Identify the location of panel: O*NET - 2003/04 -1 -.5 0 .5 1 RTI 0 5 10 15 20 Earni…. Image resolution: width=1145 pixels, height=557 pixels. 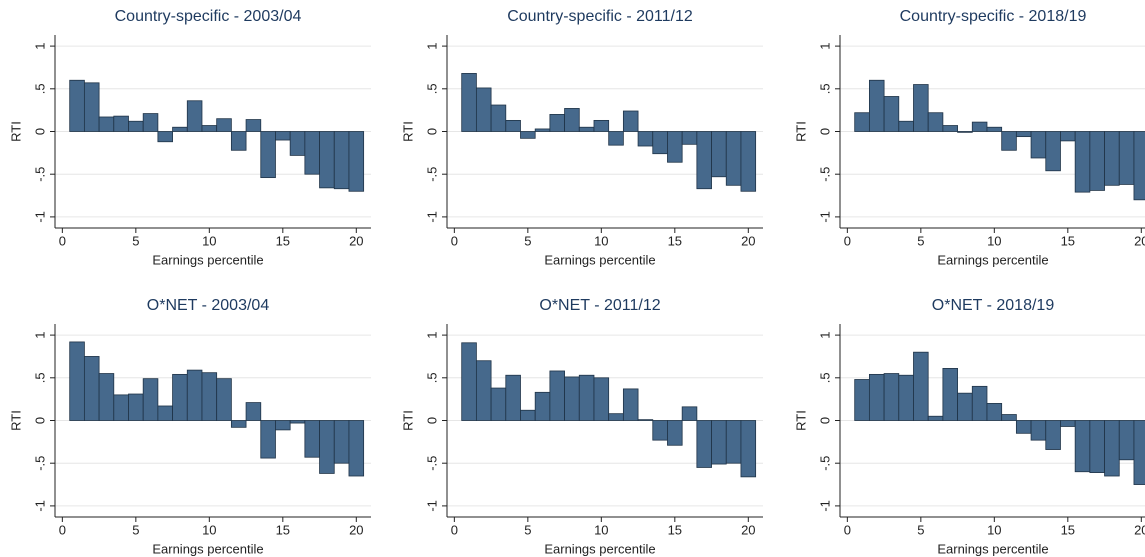
(189, 426).